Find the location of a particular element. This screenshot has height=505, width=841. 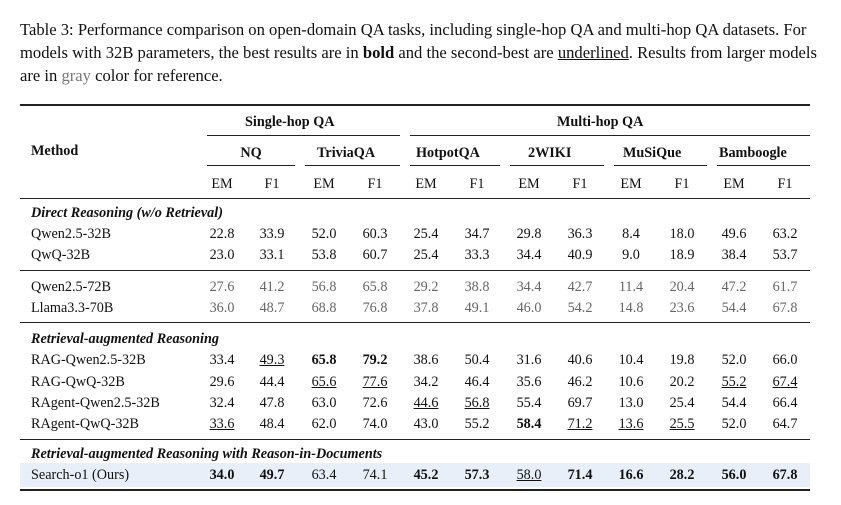

table-cell: 66.0 is located at coordinates (785, 360).